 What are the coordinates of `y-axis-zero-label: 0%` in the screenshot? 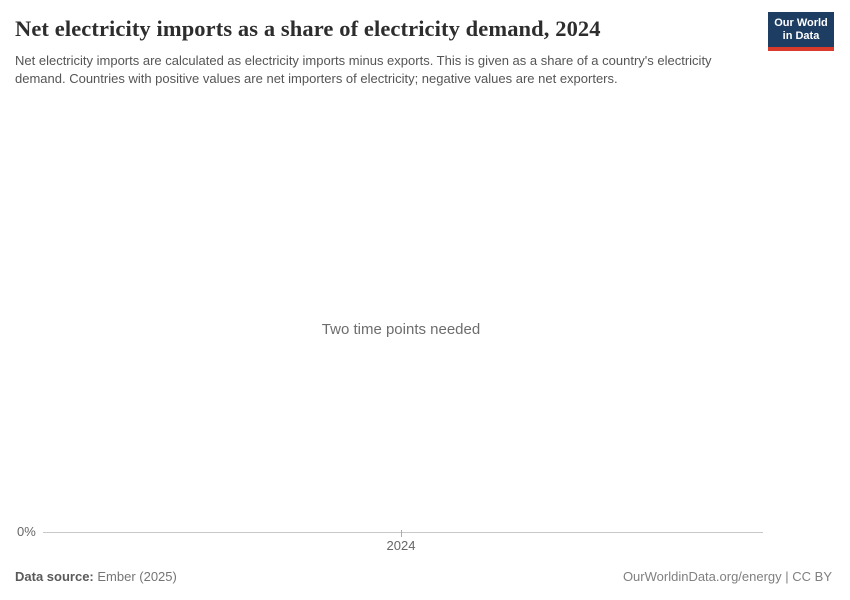 It's located at (26, 531).